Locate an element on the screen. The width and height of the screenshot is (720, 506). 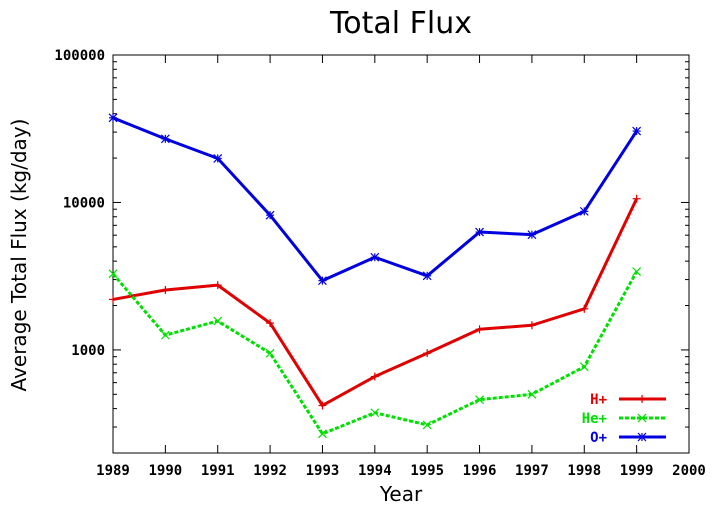
x-tick-label: 1994 is located at coordinates (375, 471).